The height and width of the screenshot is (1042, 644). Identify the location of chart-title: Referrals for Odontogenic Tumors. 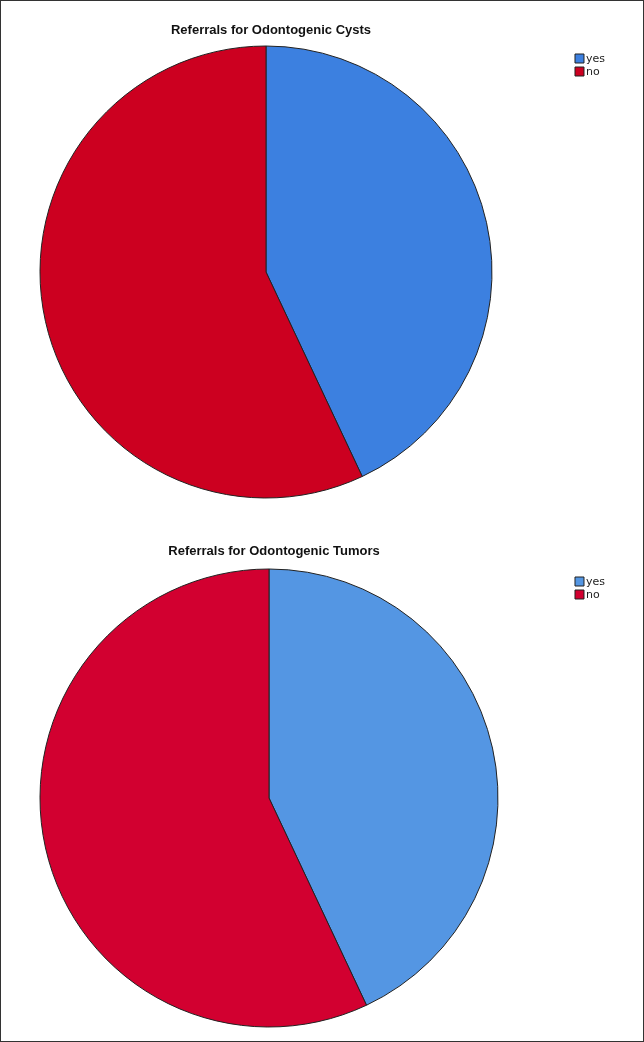
(274, 550).